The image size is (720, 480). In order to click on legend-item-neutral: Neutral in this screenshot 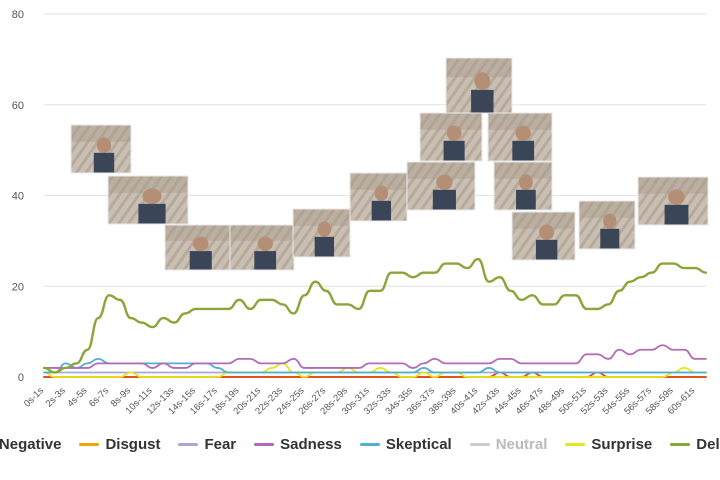, I will do `click(508, 444)`.